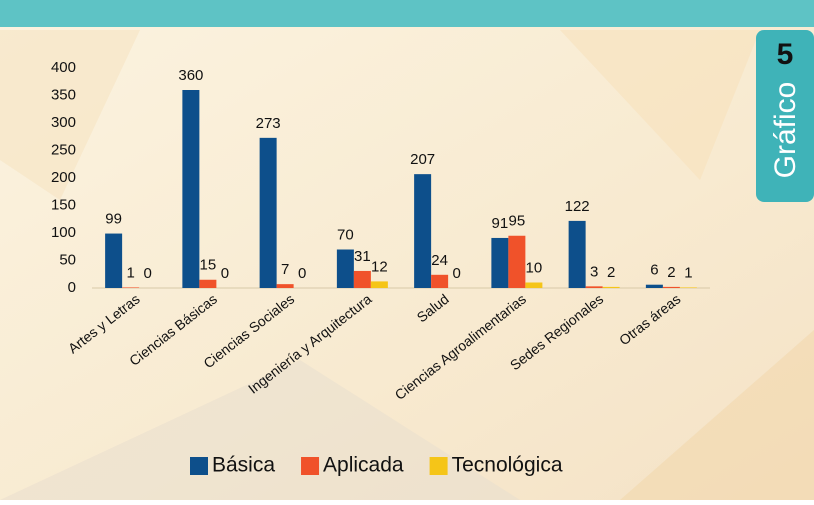 This screenshot has width=814, height=505. What do you see at coordinates (243, 465) in the screenshot?
I see `legend-label: Básica` at bounding box center [243, 465].